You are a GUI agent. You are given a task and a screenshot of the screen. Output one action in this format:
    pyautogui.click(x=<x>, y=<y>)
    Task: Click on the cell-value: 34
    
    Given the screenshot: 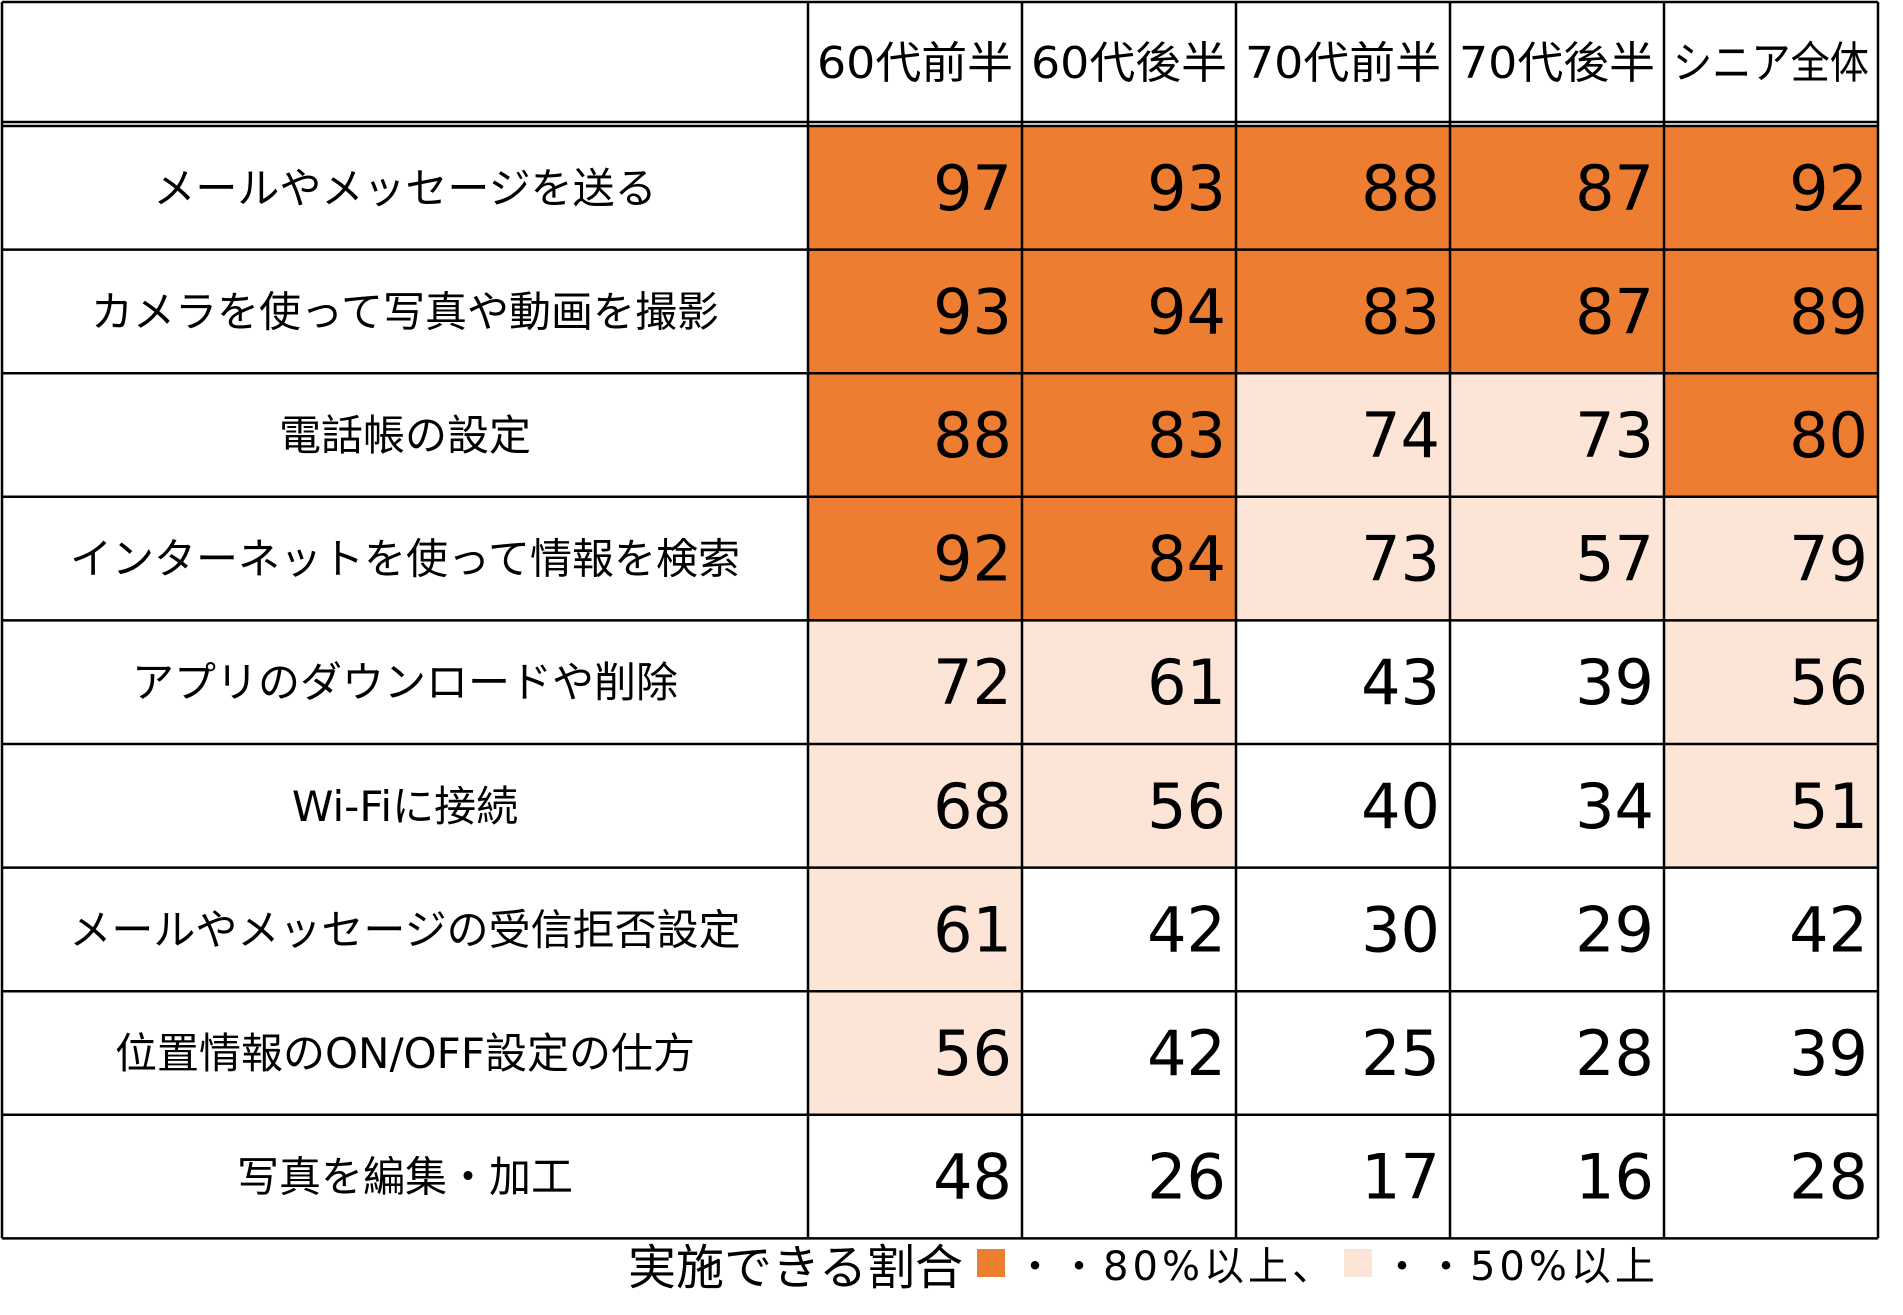 What is the action you would take?
    pyautogui.click(x=1614, y=806)
    